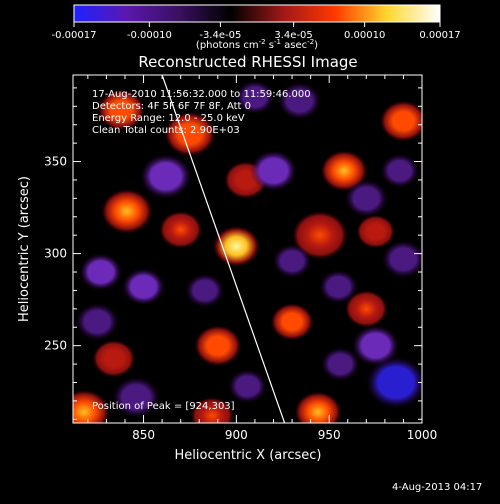 This screenshot has width=500, height=504. What do you see at coordinates (411, 410) in the screenshot?
I see `peak-marker` at bounding box center [411, 410].